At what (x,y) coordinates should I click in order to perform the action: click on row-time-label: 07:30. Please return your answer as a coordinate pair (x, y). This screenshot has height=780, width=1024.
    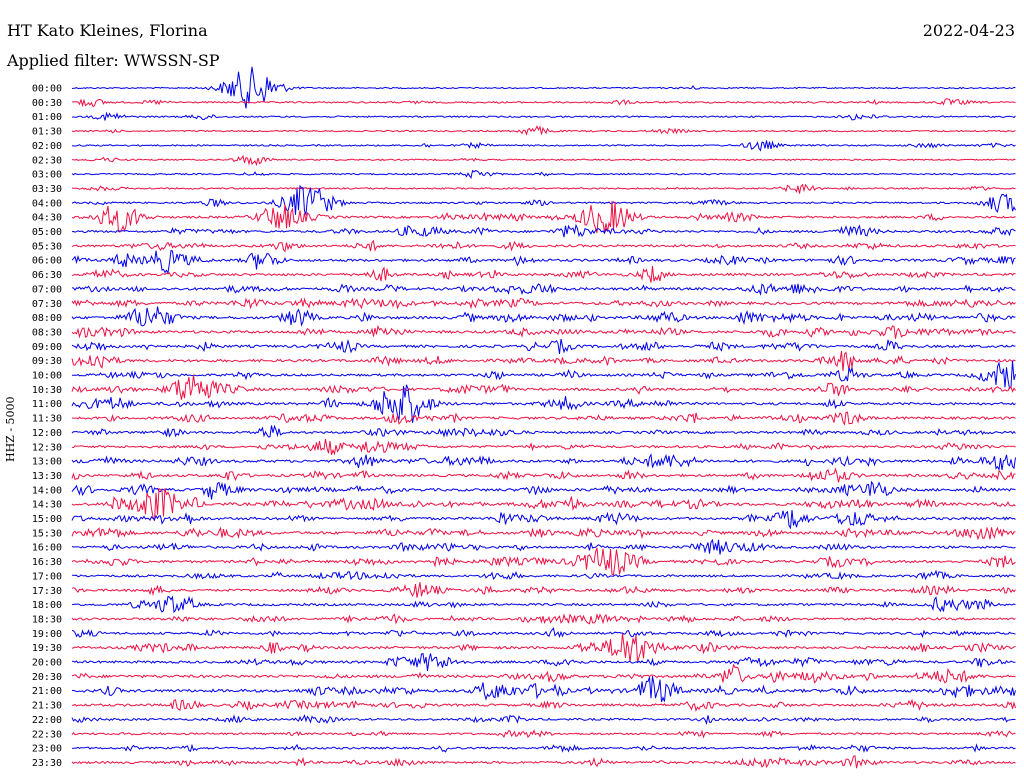
    Looking at the image, I should click on (47, 304).